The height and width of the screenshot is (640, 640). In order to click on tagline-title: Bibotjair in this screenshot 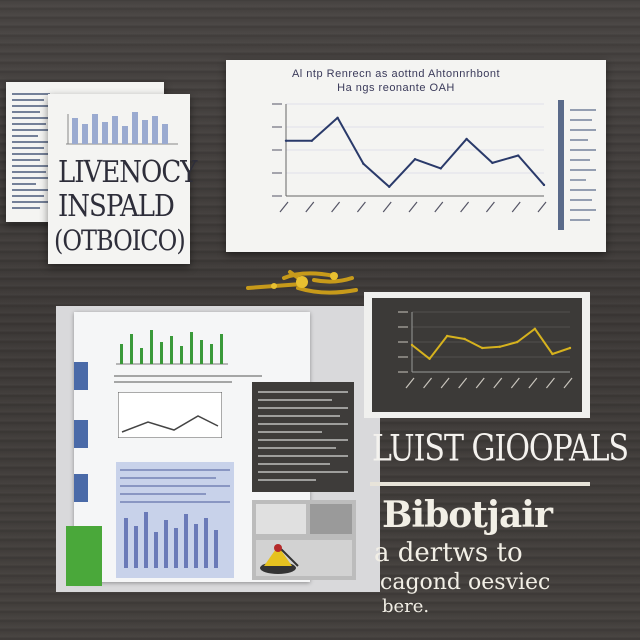, I will do `click(467, 515)`.